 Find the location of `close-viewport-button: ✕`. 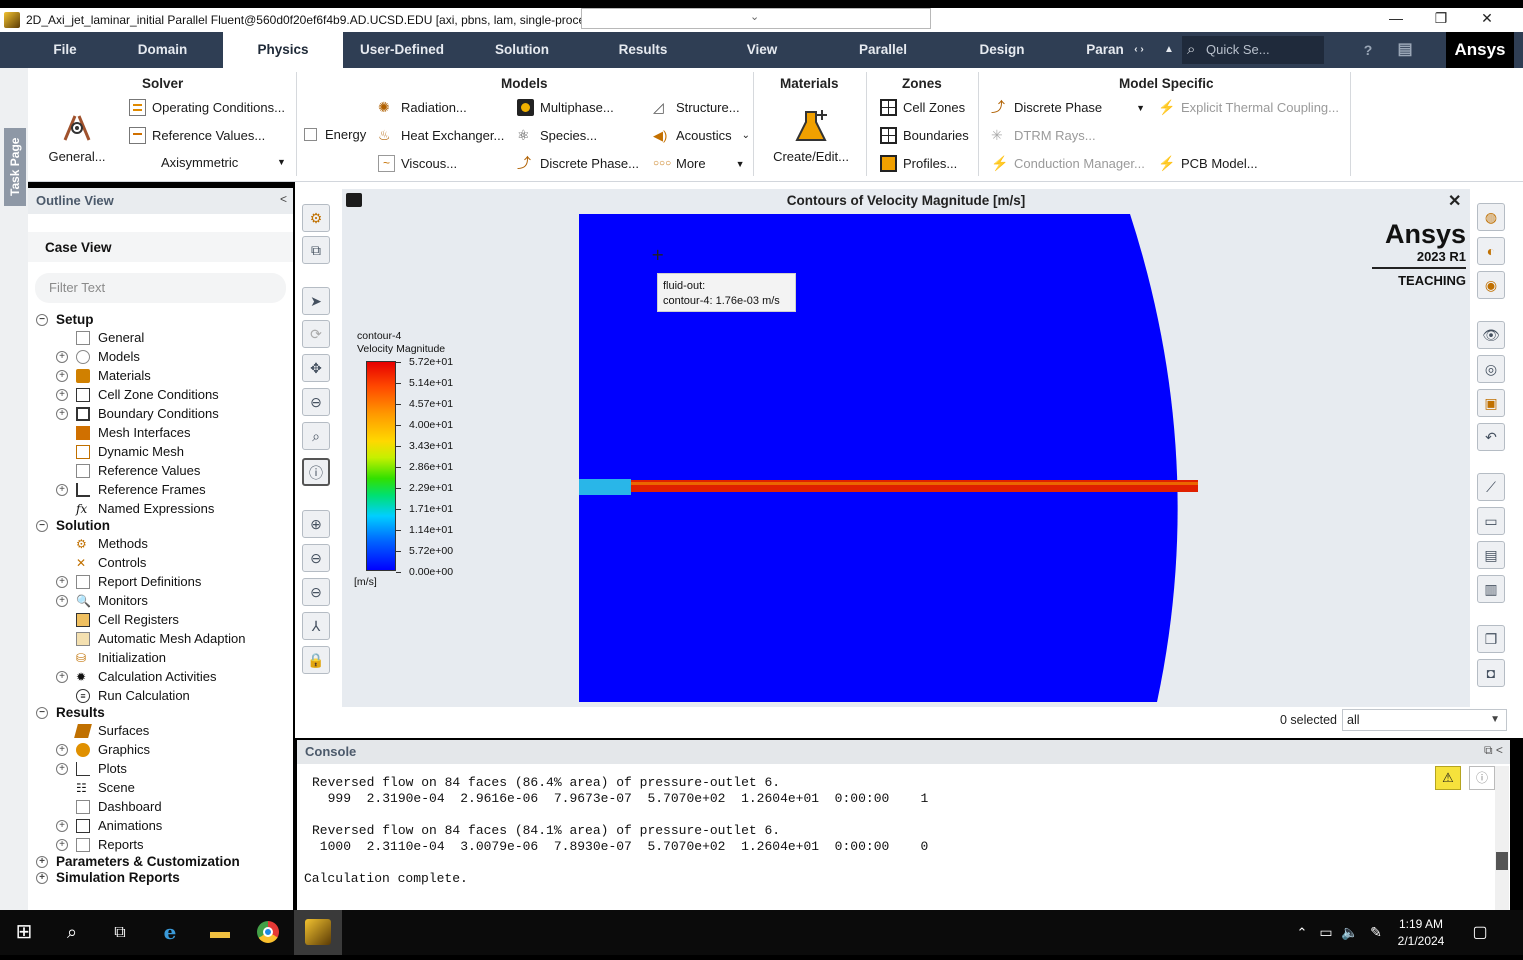

close-viewport-button: ✕ is located at coordinates (1455, 201).